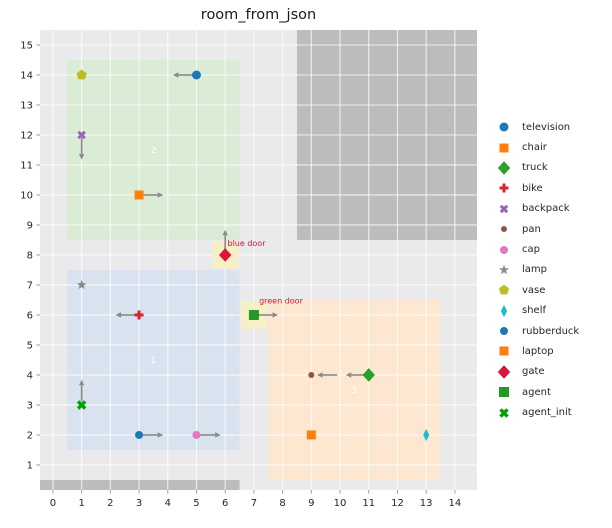 The height and width of the screenshot is (528, 612). I want to click on marker-pan, so click(311, 374).